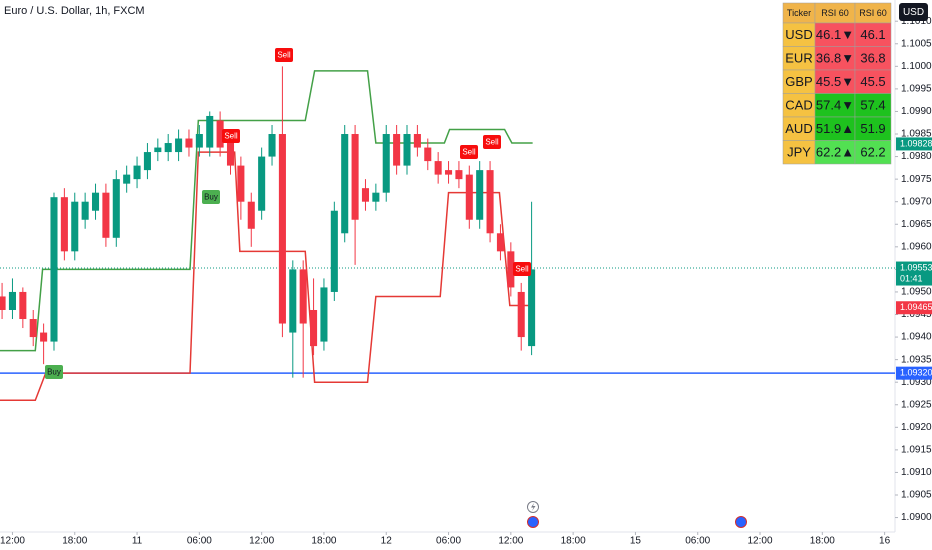 The image size is (932, 550). What do you see at coordinates (916, 495) in the screenshot?
I see `y-tick-label: 1.09050` at bounding box center [916, 495].